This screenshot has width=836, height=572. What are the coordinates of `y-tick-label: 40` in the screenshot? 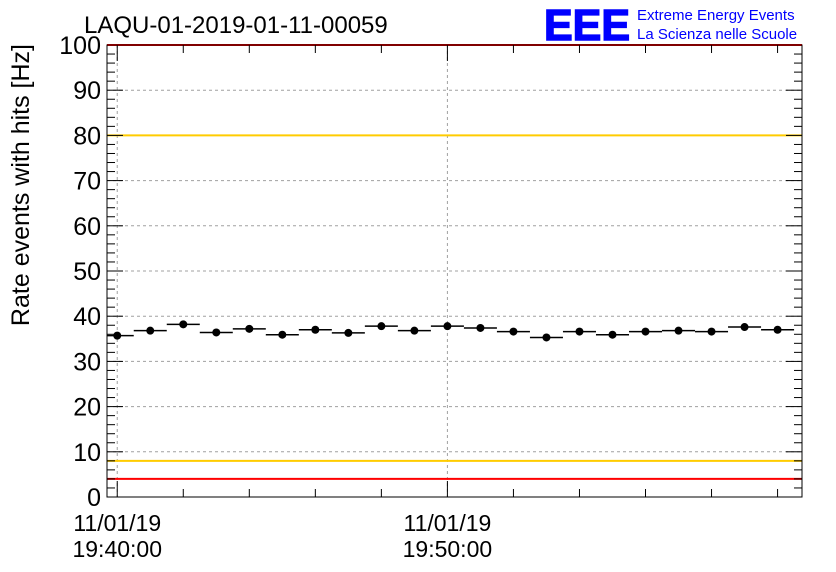 It's located at (87, 317).